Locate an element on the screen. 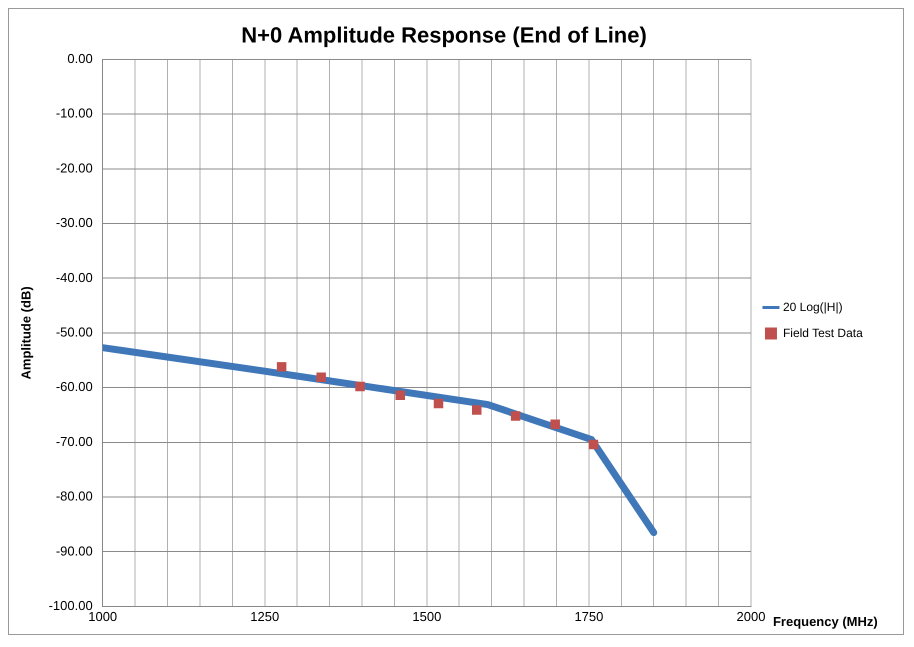 This screenshot has width=914, height=647. y-tick-label: -70.00 is located at coordinates (74, 441).